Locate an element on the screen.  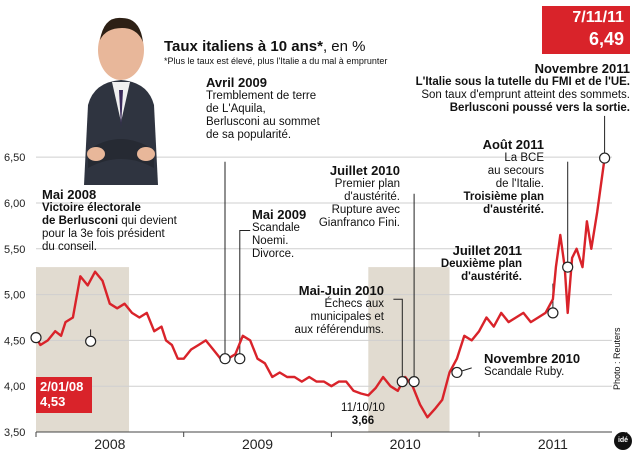
event-start-marker is located at coordinates (36, 338).